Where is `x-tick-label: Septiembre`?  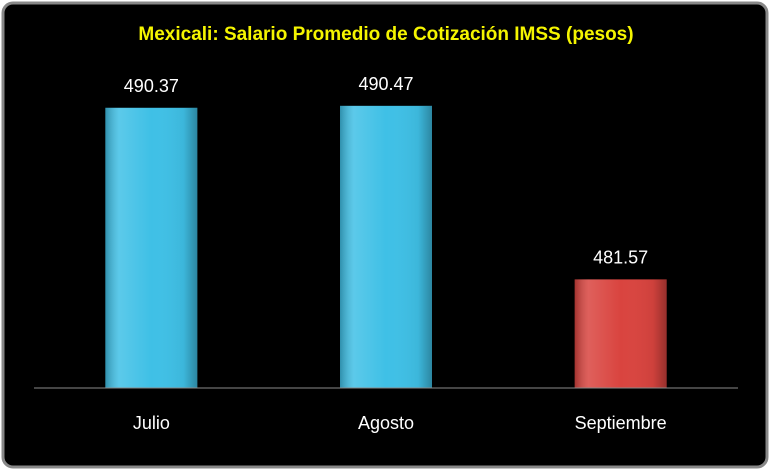
x-tick-label: Septiembre is located at coordinates (621, 423).